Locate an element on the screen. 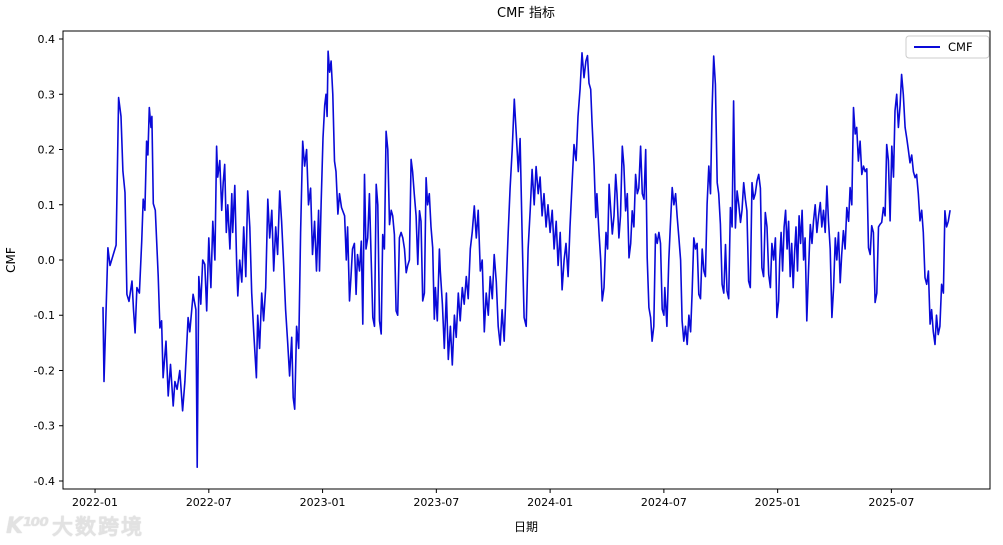 This screenshot has width=1003, height=545. y-tick-label: -0.2 is located at coordinates (44, 370).